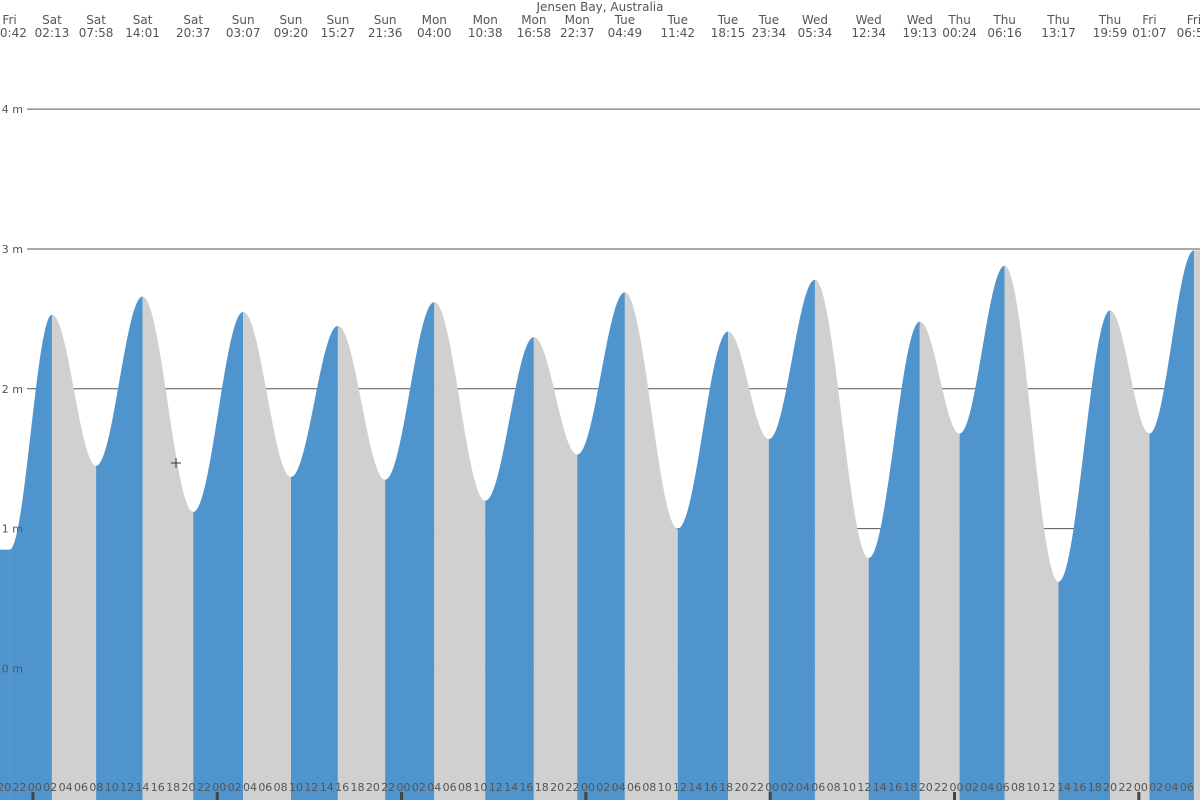  I want to click on extreme-time: 16:58, so click(534, 33).